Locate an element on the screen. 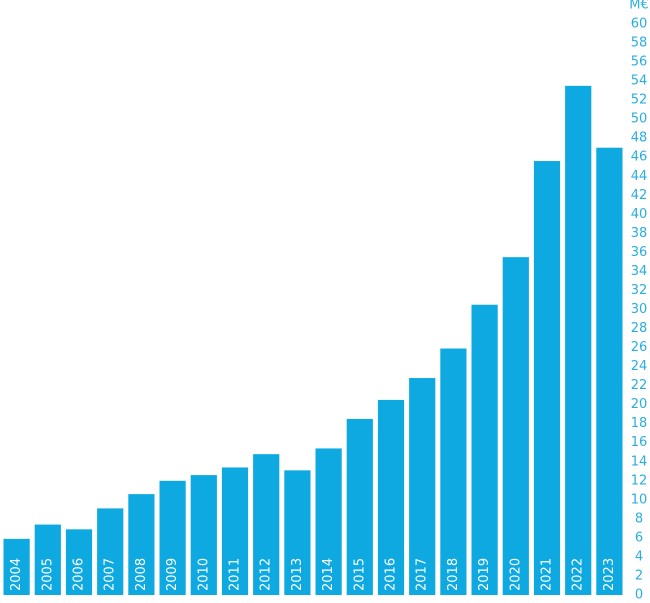 The width and height of the screenshot is (650, 603). y-tick-label: 42 is located at coordinates (639, 195).